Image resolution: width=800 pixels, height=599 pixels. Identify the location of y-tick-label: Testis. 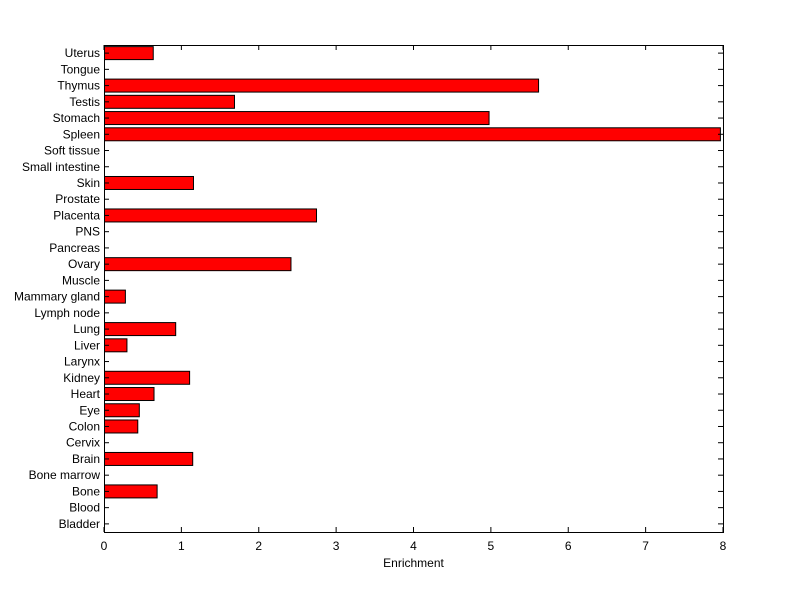
(84, 102).